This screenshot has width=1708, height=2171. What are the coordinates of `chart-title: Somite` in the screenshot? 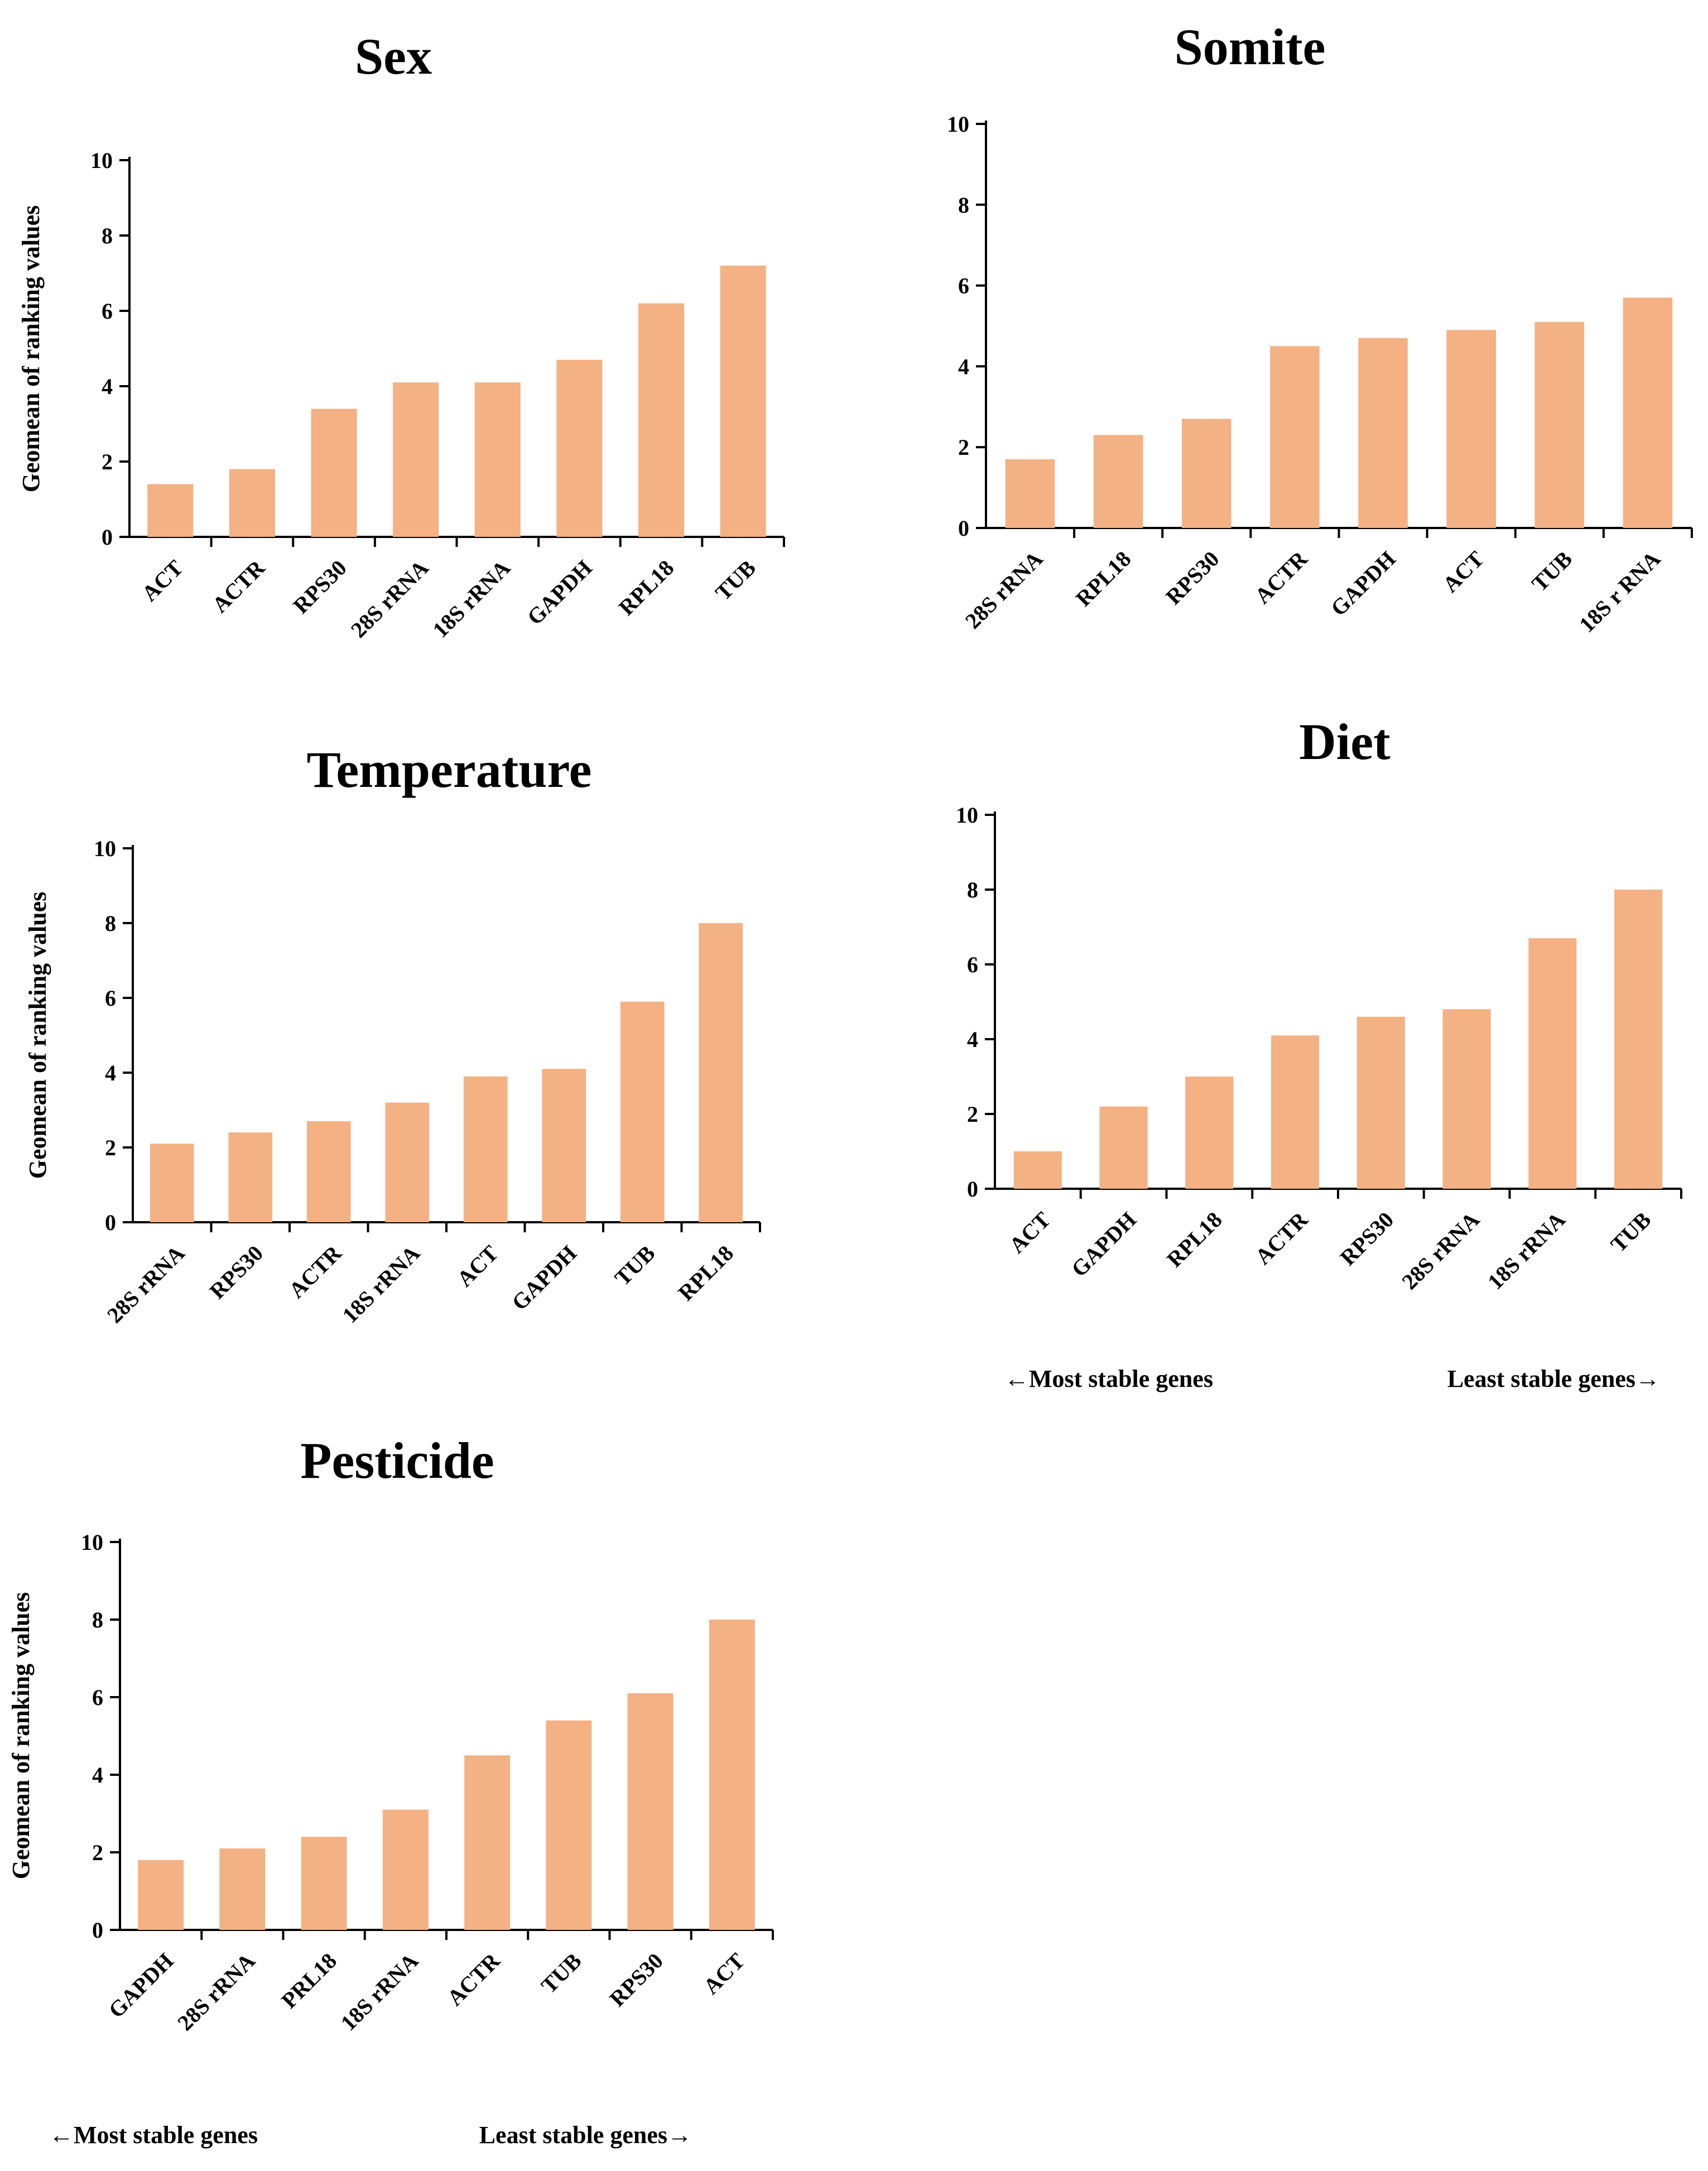 It's located at (1250, 46).